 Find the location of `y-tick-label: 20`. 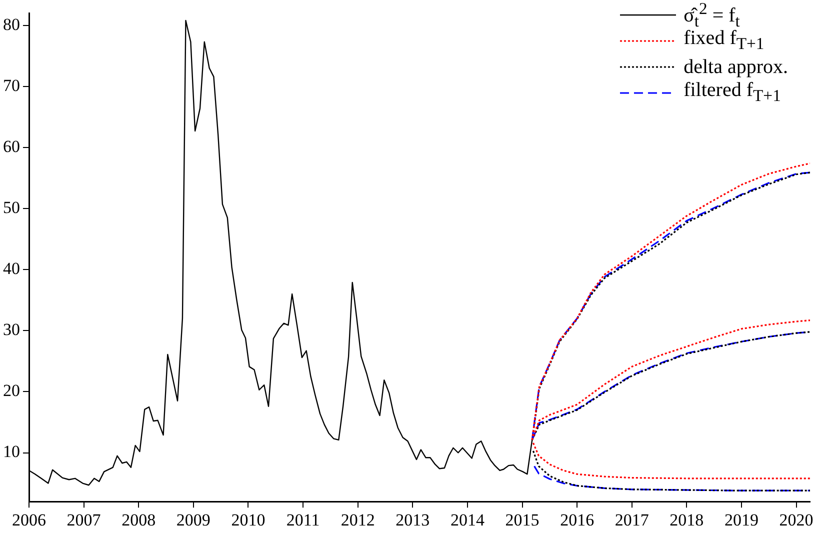

y-tick-label: 20 is located at coordinates (11, 390).